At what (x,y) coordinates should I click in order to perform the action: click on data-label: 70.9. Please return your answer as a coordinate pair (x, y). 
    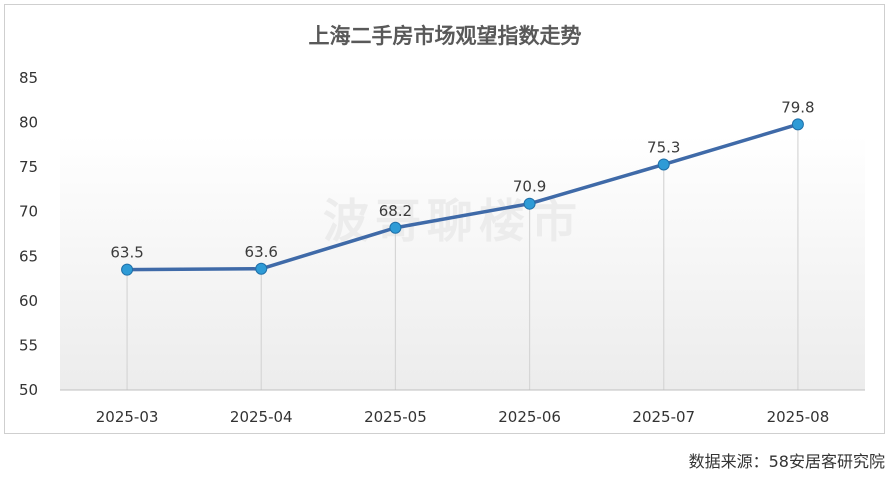
    Looking at the image, I should click on (529, 187).